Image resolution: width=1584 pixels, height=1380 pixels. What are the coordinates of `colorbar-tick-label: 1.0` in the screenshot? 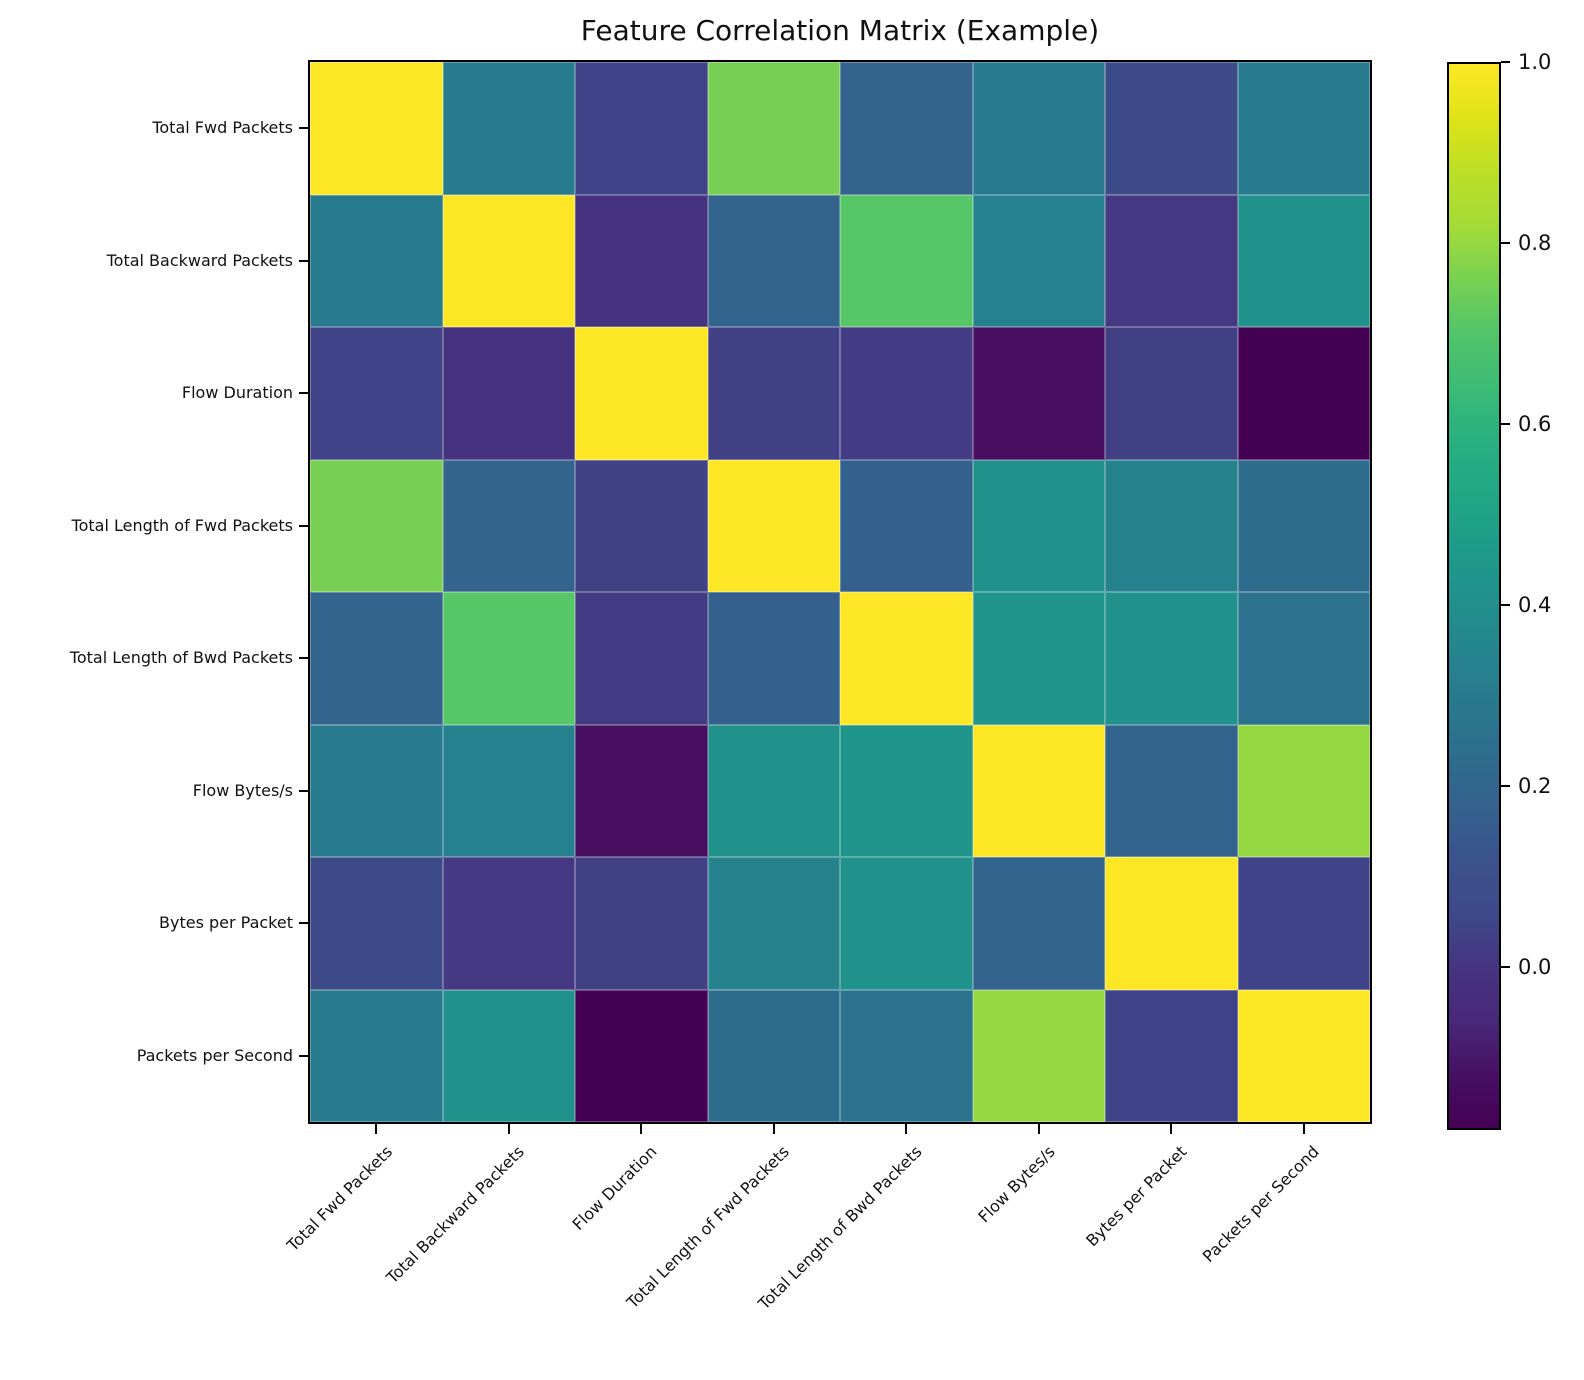 It's located at (1535, 62).